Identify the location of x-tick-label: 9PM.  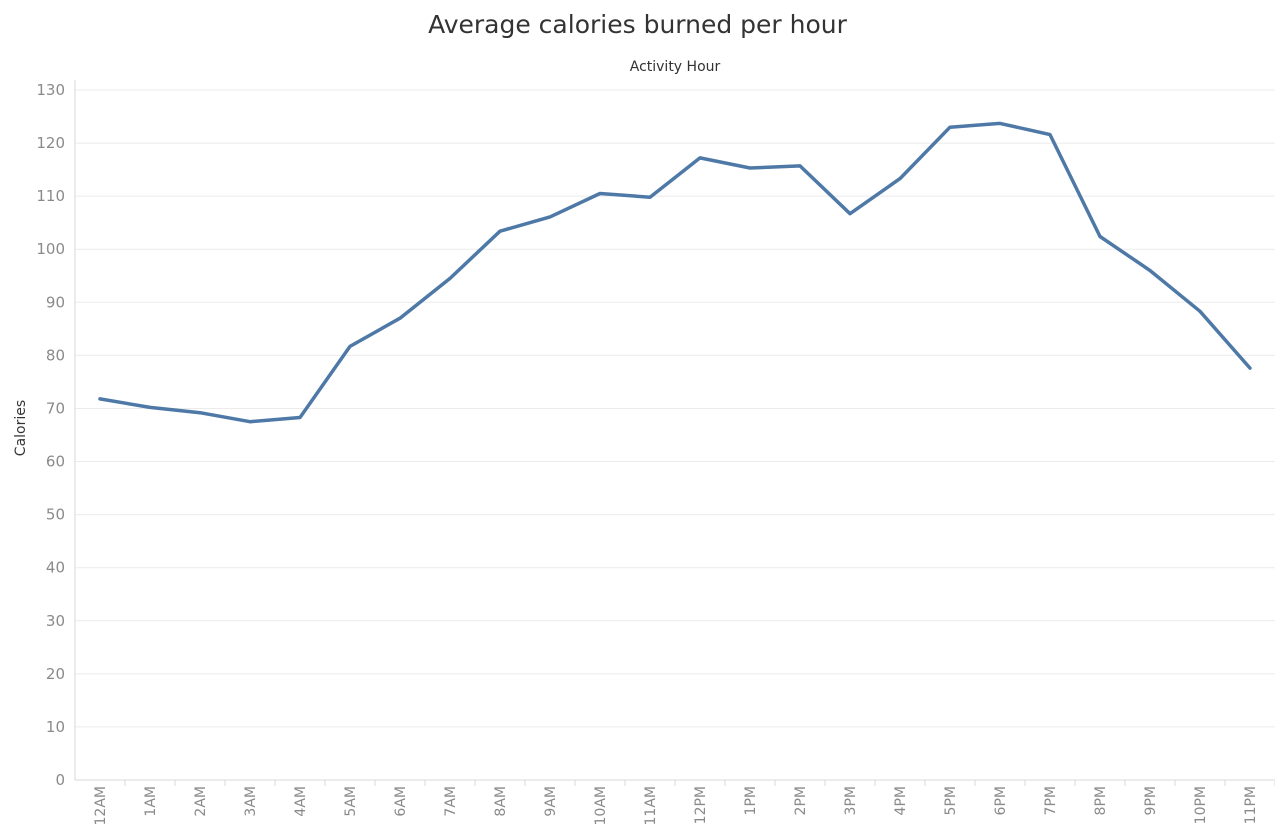
(1151, 800).